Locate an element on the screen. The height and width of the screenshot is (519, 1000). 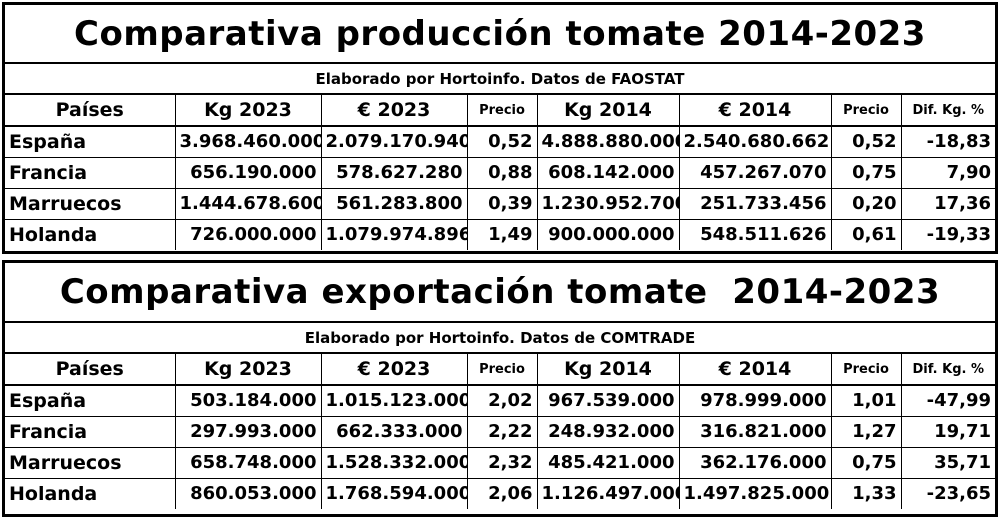
cell-kg-2023: 658.748.000 is located at coordinates (248, 462).